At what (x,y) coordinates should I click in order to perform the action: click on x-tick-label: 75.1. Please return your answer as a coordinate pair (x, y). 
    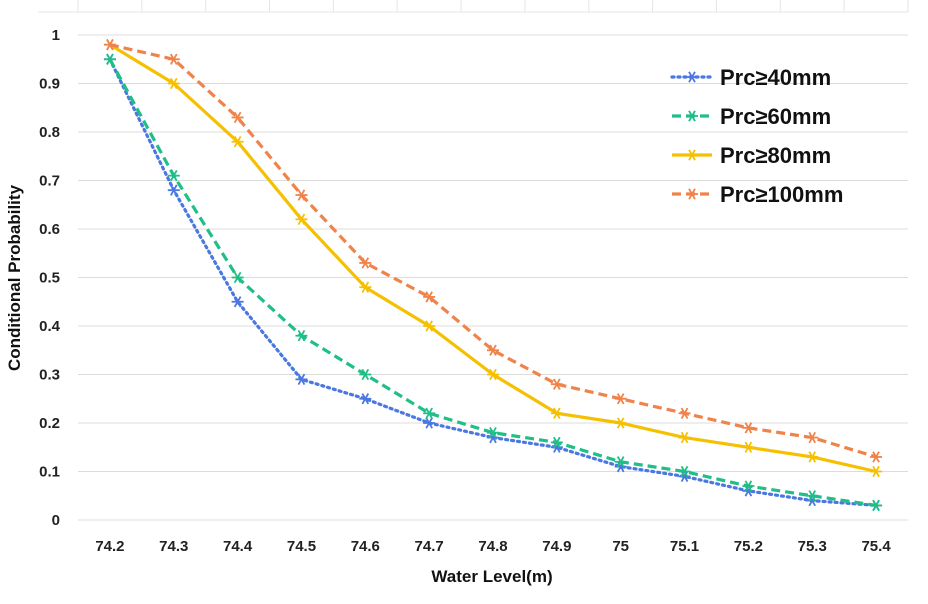
    Looking at the image, I should click on (684, 546).